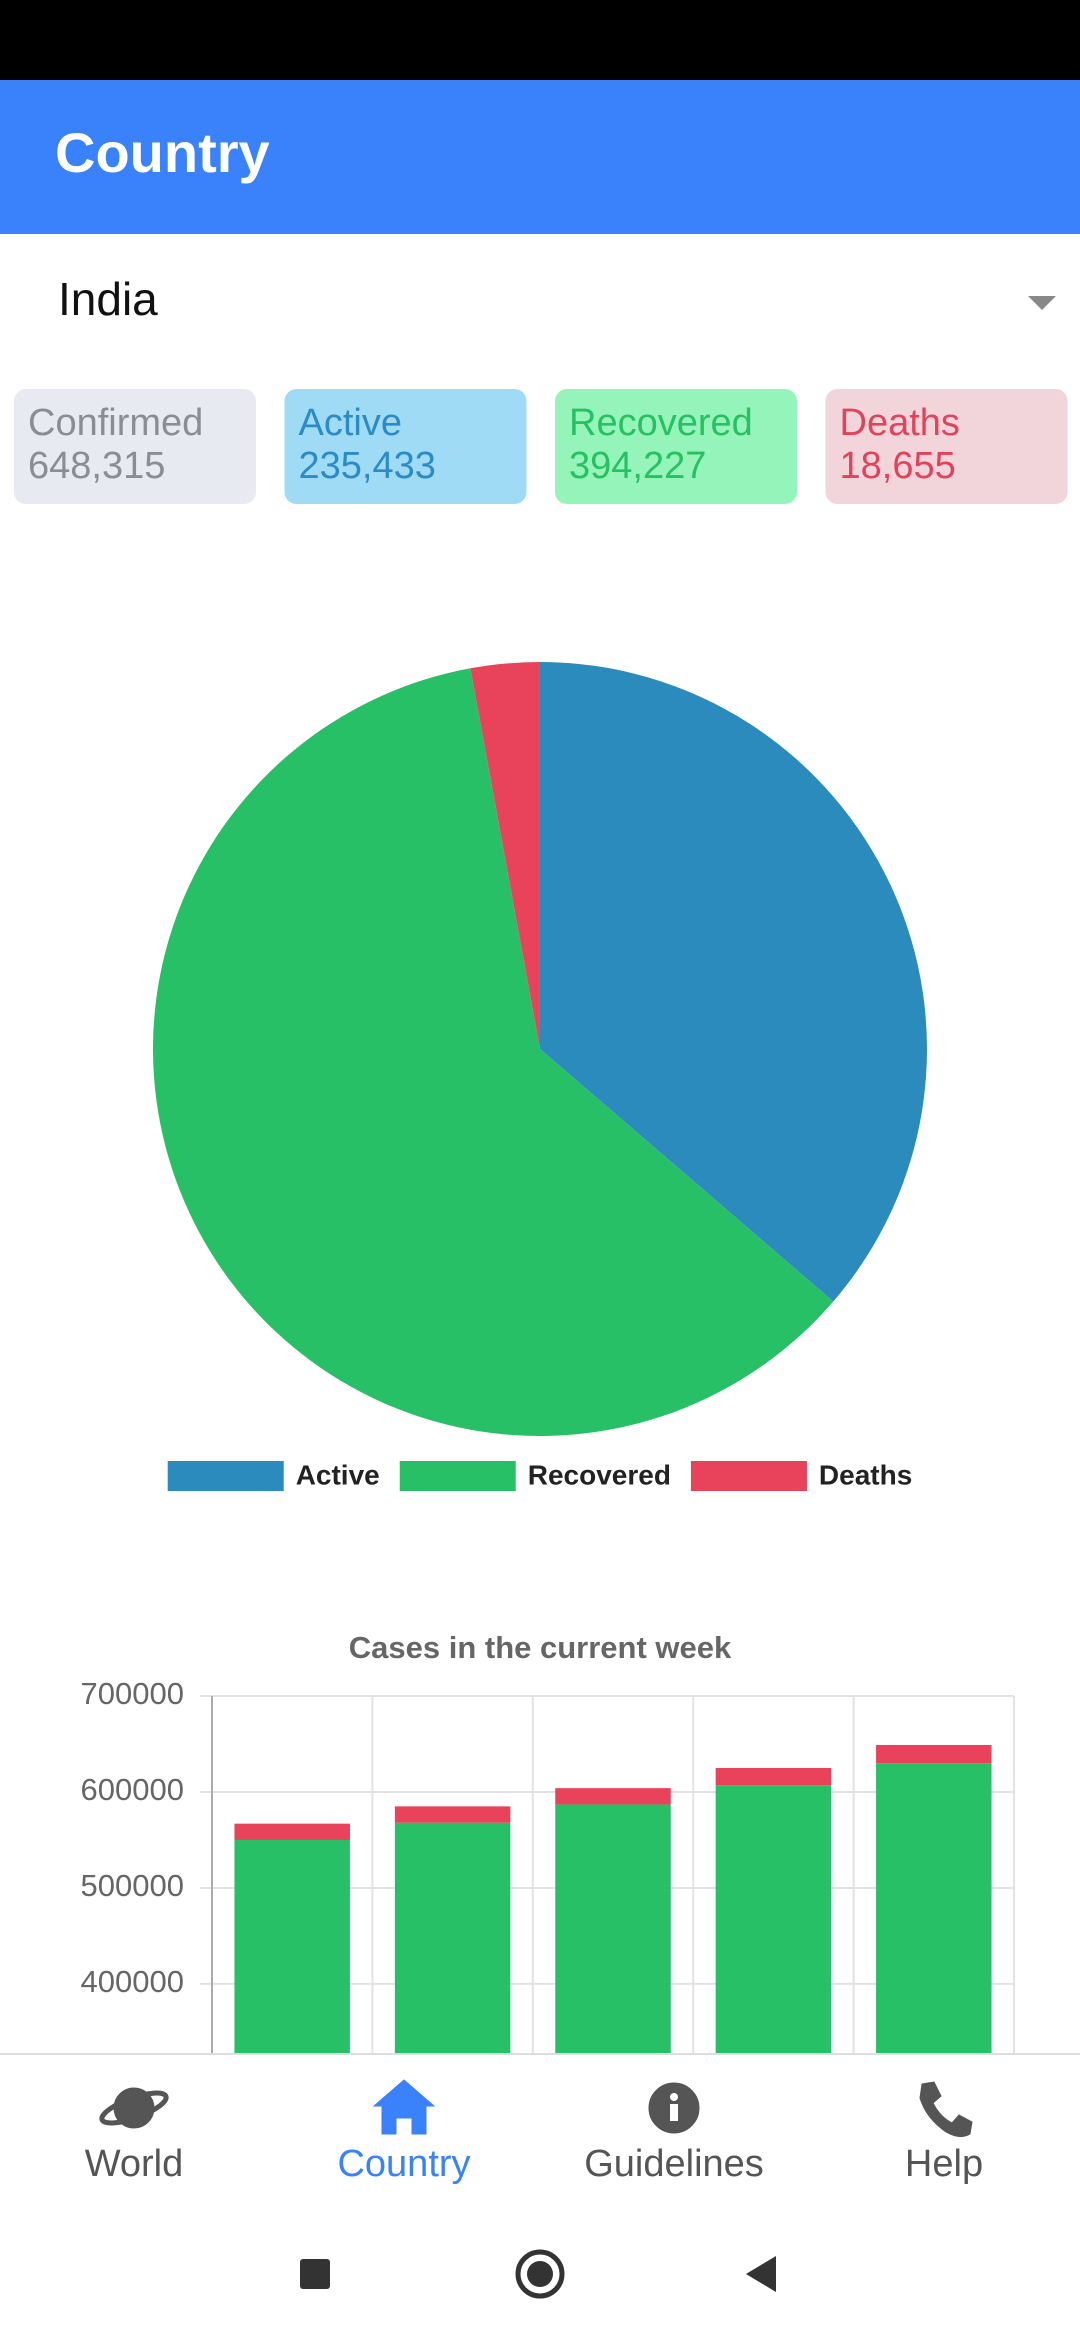 The width and height of the screenshot is (1080, 2345). Describe the element at coordinates (898, 466) in the screenshot. I see `stat-value: 18,655` at that location.